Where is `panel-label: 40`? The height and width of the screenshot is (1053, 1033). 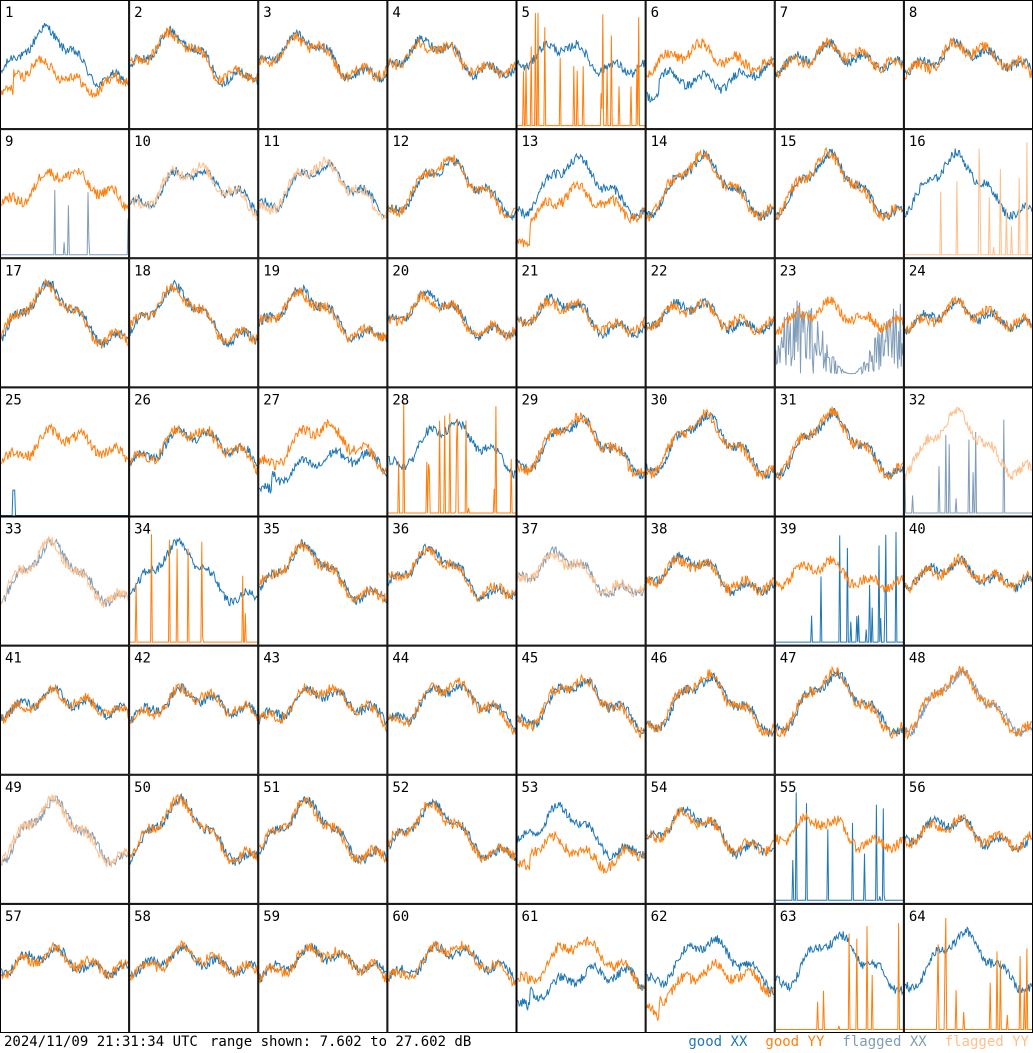 panel-label: 40 is located at coordinates (917, 530).